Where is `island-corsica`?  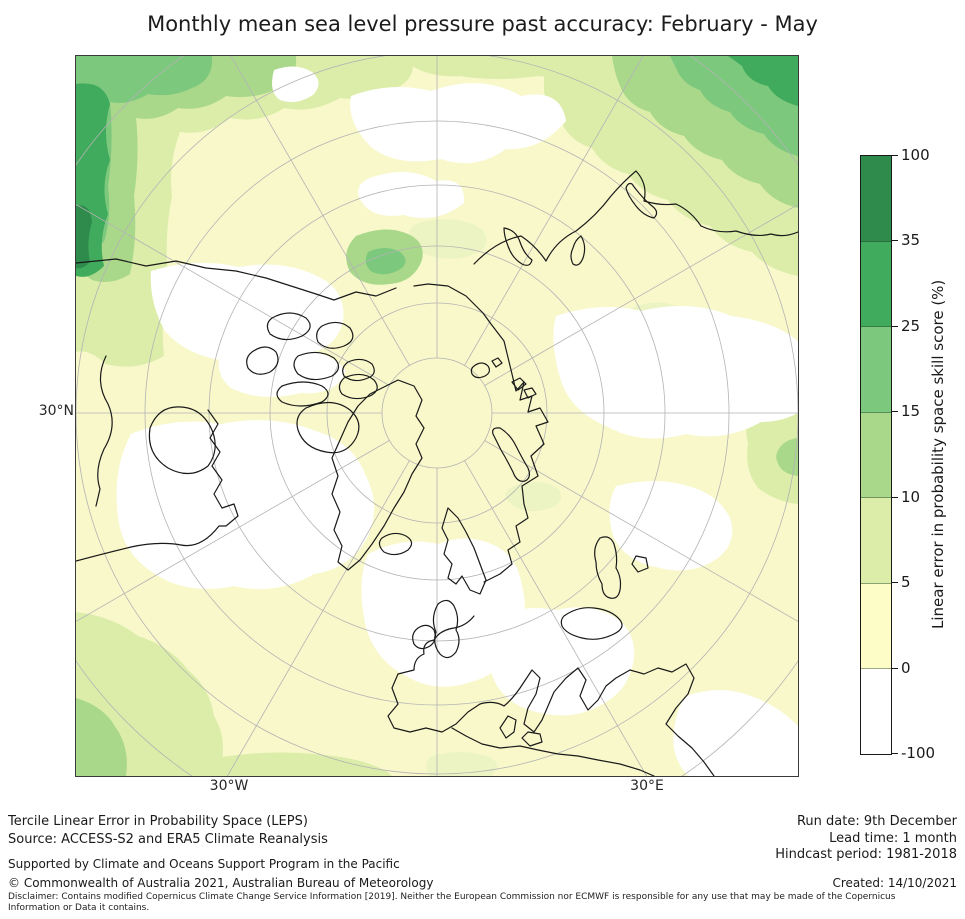
island-corsica is located at coordinates (508, 727).